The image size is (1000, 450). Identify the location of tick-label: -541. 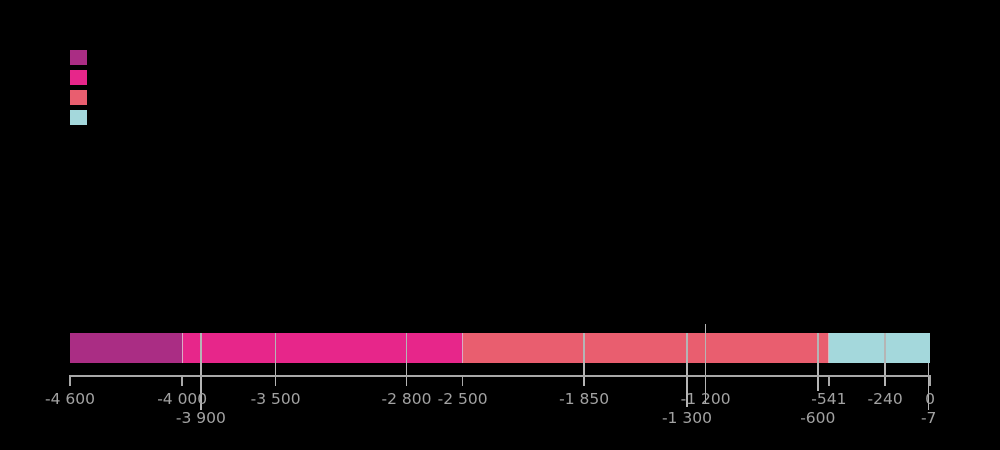
(829, 399).